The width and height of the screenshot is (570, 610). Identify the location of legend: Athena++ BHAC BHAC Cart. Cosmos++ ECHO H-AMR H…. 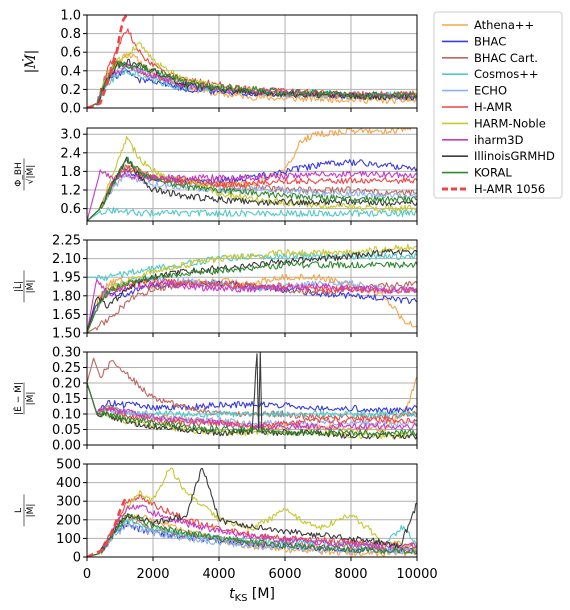
(498, 105).